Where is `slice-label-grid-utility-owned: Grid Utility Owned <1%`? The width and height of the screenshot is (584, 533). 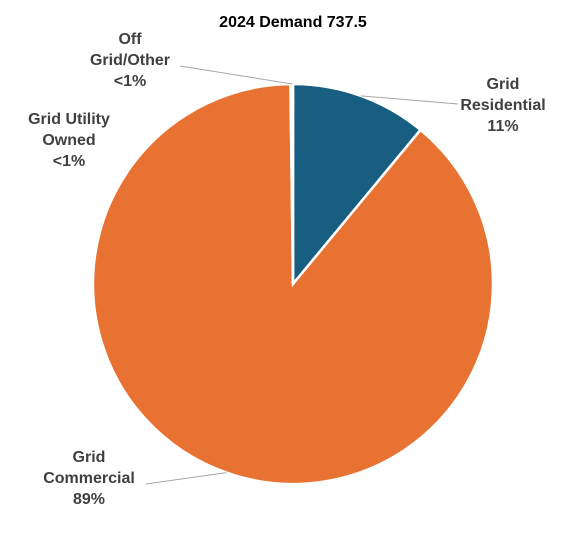 slice-label-grid-utility-owned: Grid Utility Owned <1% is located at coordinates (69, 140).